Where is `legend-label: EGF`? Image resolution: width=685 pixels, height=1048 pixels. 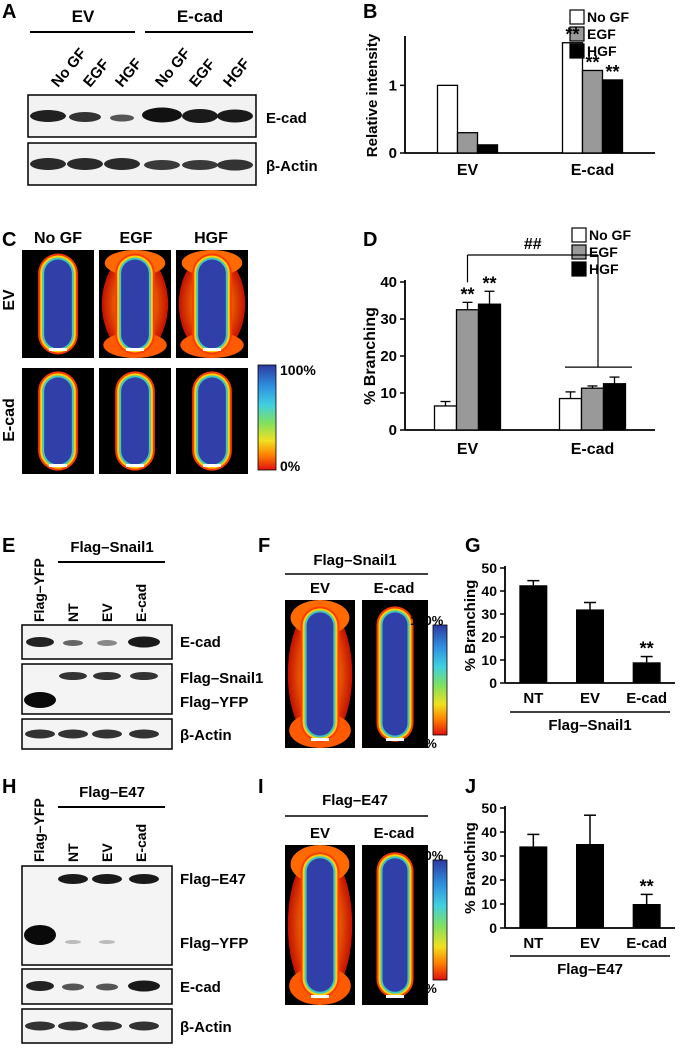 legend-label: EGF is located at coordinates (601, 34).